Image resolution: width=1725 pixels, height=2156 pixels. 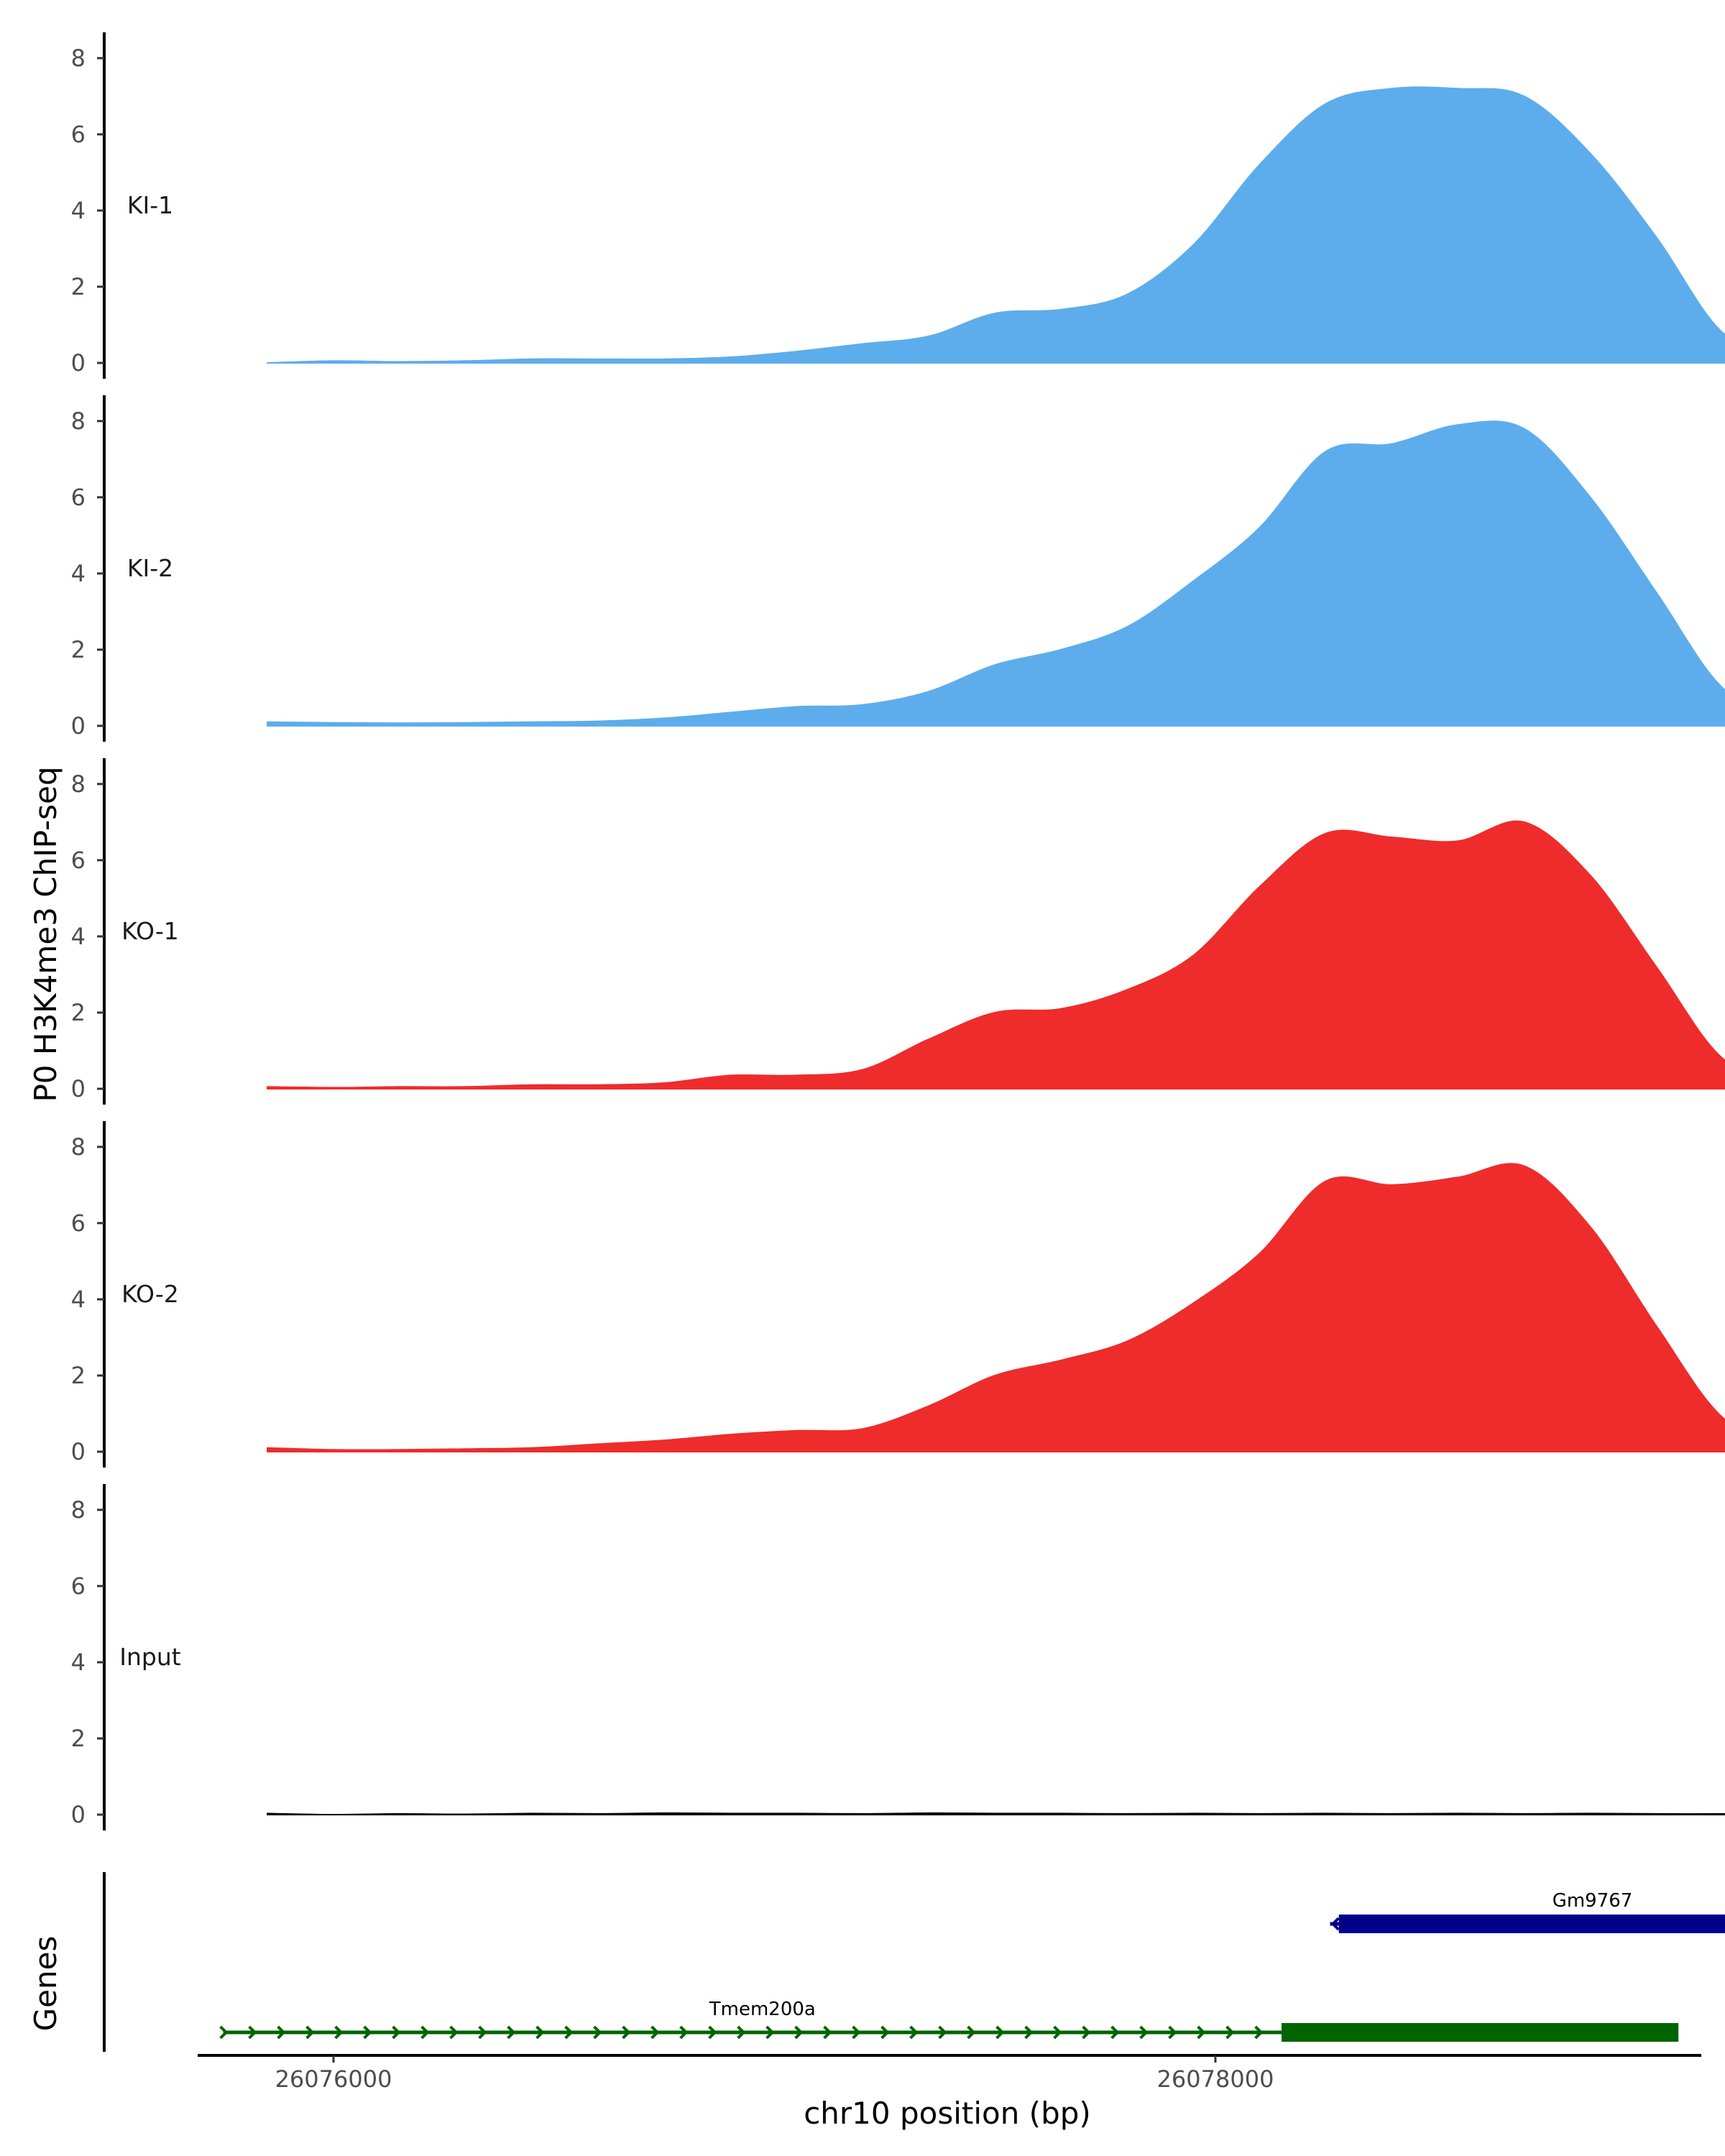 What do you see at coordinates (762, 2010) in the screenshot?
I see `gene-label: Tmem200a` at bounding box center [762, 2010].